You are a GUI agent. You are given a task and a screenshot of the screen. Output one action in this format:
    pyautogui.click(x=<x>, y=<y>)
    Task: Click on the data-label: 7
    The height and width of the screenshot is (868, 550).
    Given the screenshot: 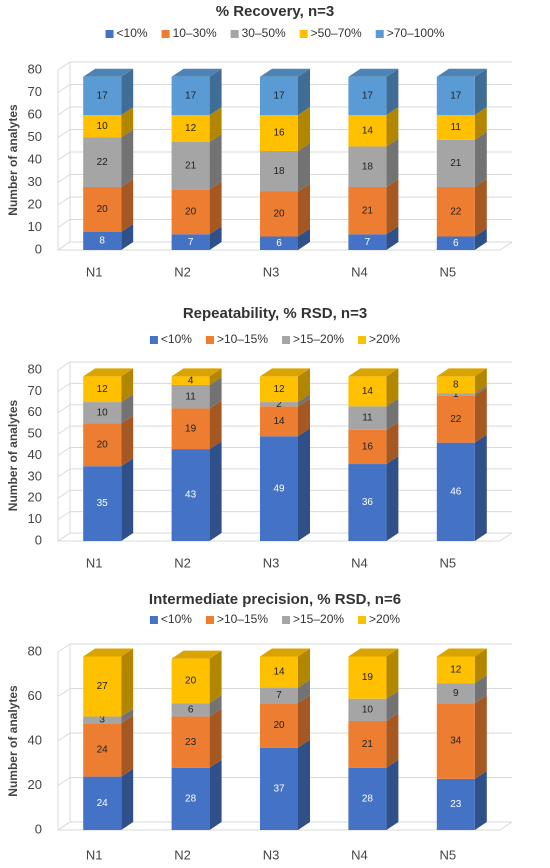 What is the action you would take?
    pyautogui.click(x=191, y=242)
    